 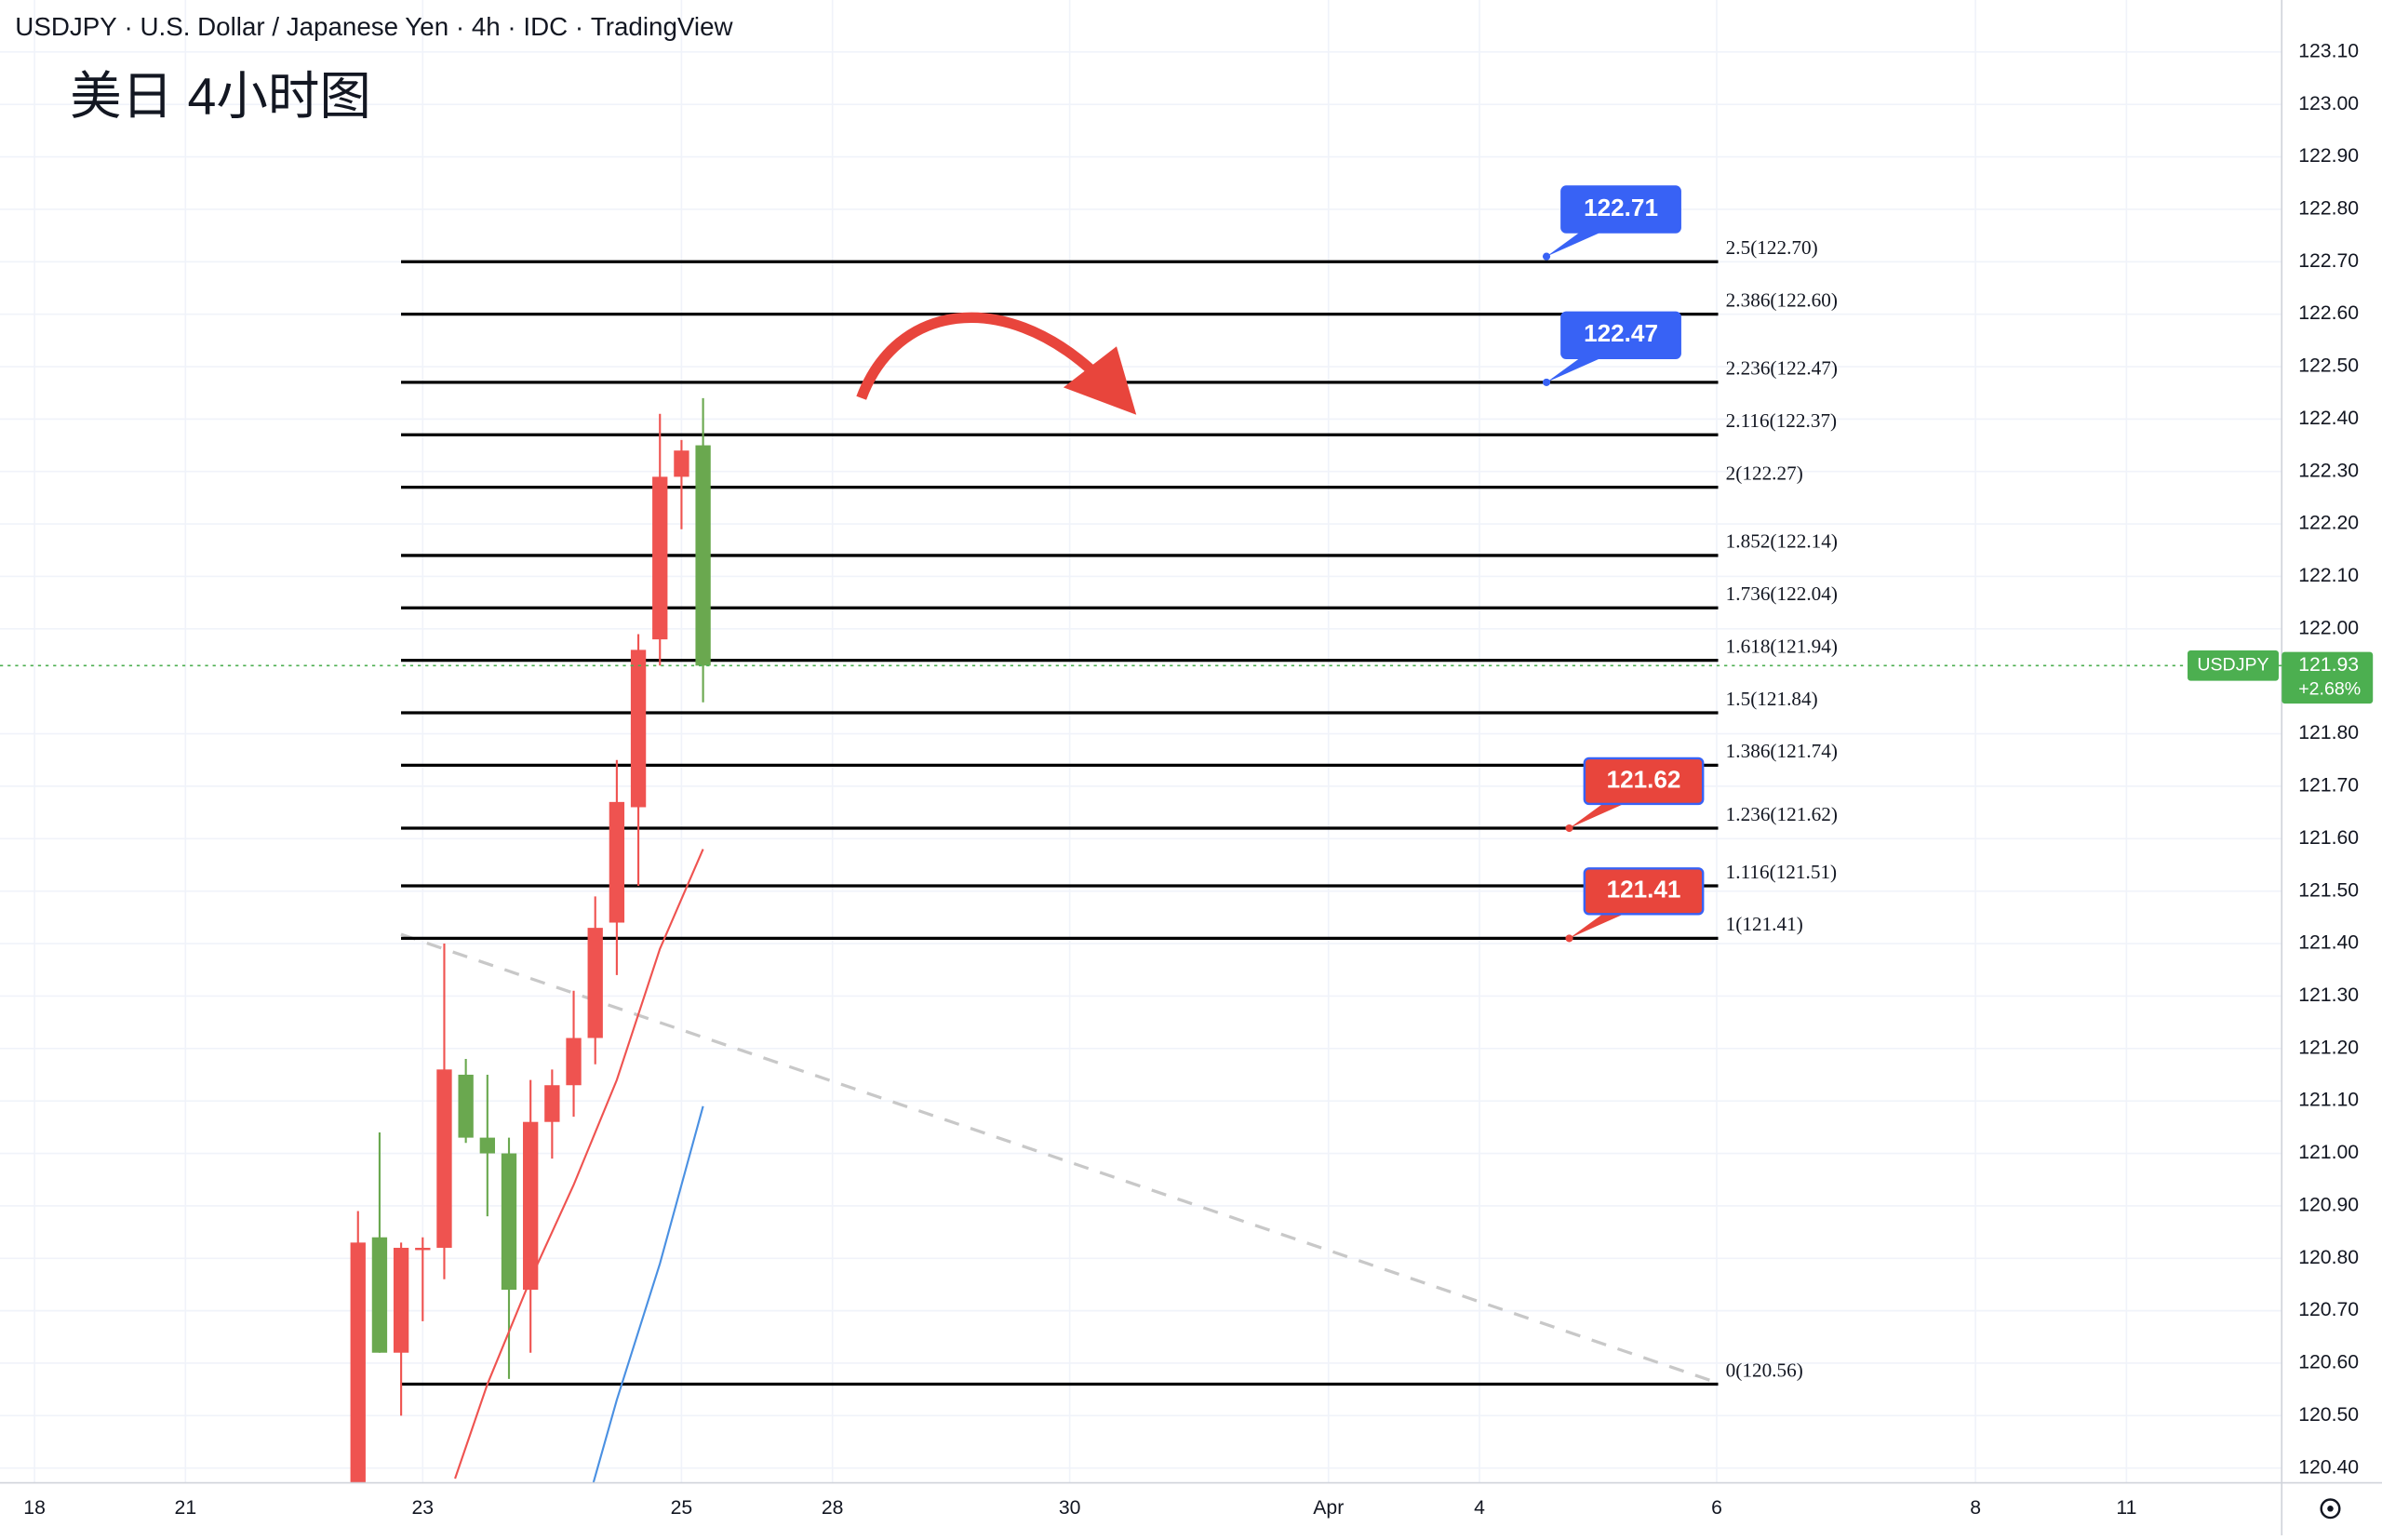 I want to click on fib-label: 1(121.41), so click(x=1764, y=924).